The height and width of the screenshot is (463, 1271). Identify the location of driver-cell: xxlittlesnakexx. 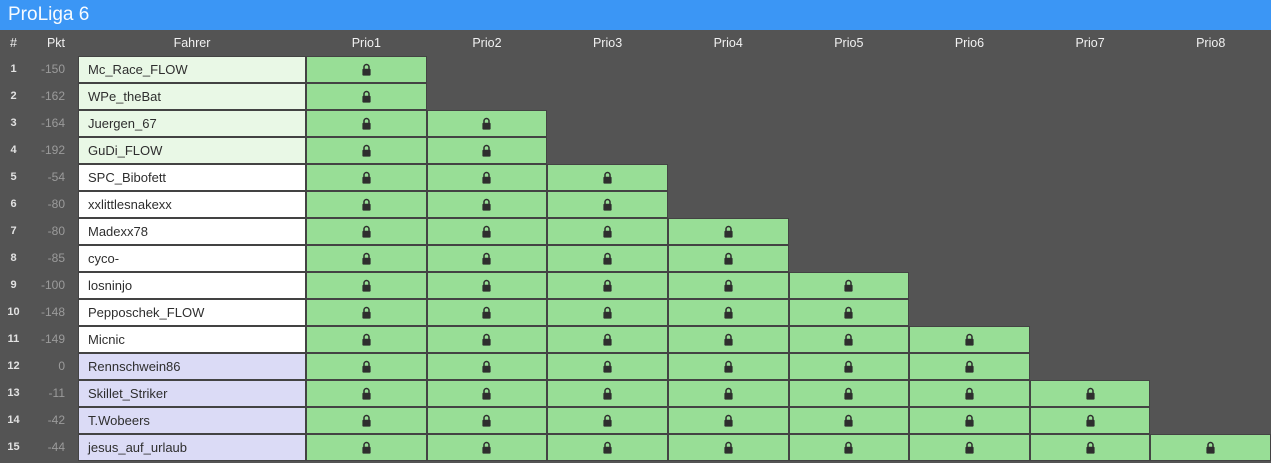
(192, 204).